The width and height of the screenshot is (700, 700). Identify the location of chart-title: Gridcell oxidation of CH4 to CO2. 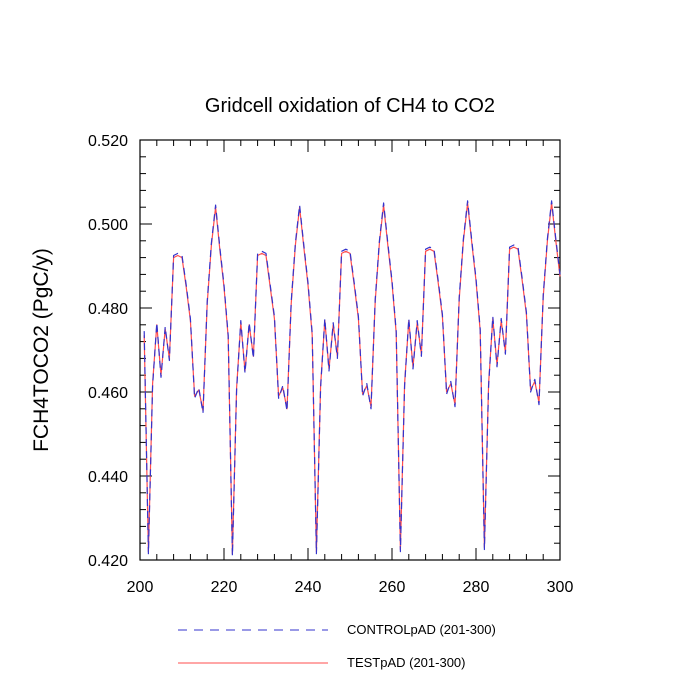
(350, 106).